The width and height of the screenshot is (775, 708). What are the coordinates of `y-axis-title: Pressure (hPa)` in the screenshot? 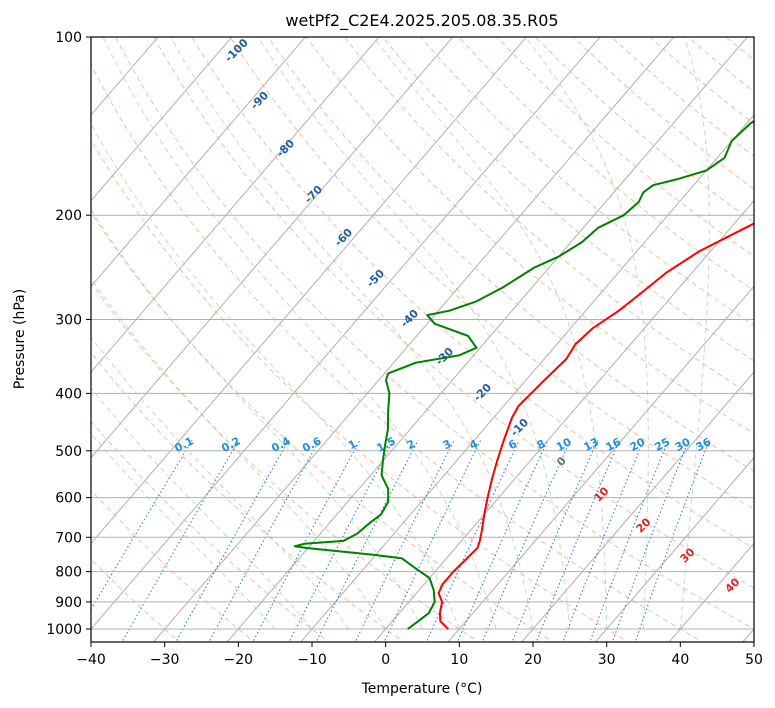 It's located at (20, 339).